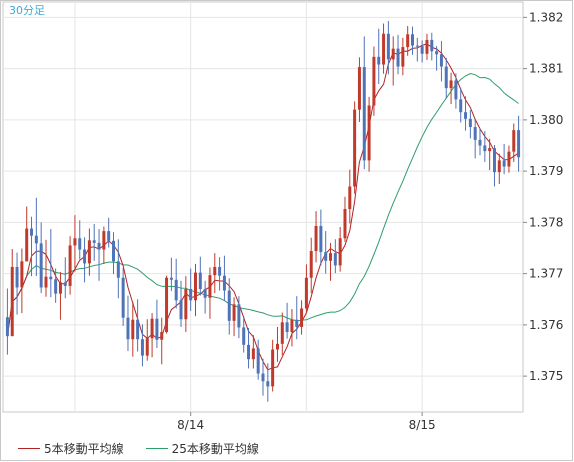 The height and width of the screenshot is (462, 574). What do you see at coordinates (546, 69) in the screenshot?
I see `y-tick-label: 1.381` at bounding box center [546, 69].